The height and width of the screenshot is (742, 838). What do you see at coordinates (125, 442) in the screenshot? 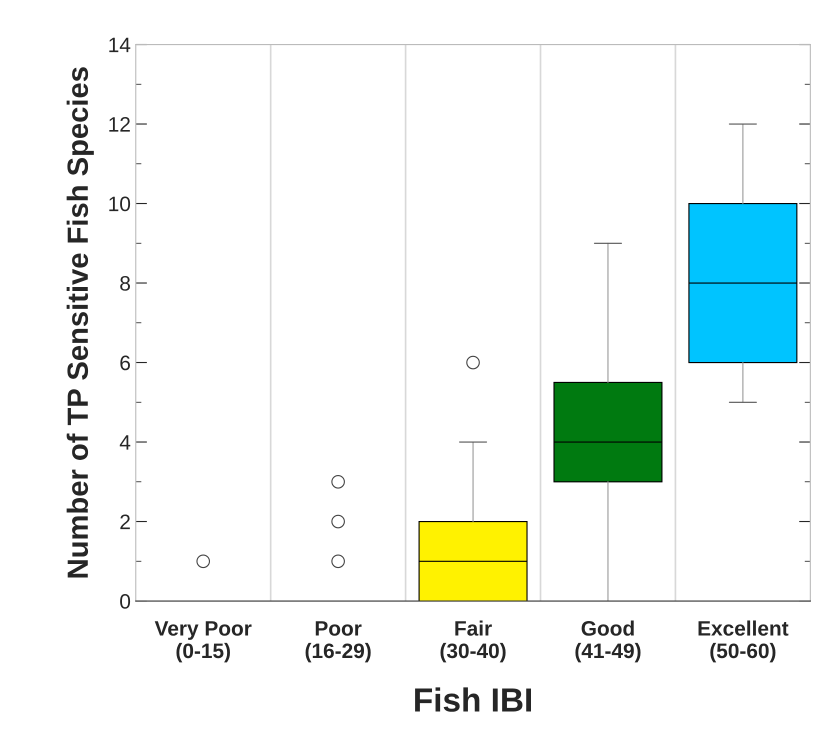
I see `y-tick-label: 4` at bounding box center [125, 442].